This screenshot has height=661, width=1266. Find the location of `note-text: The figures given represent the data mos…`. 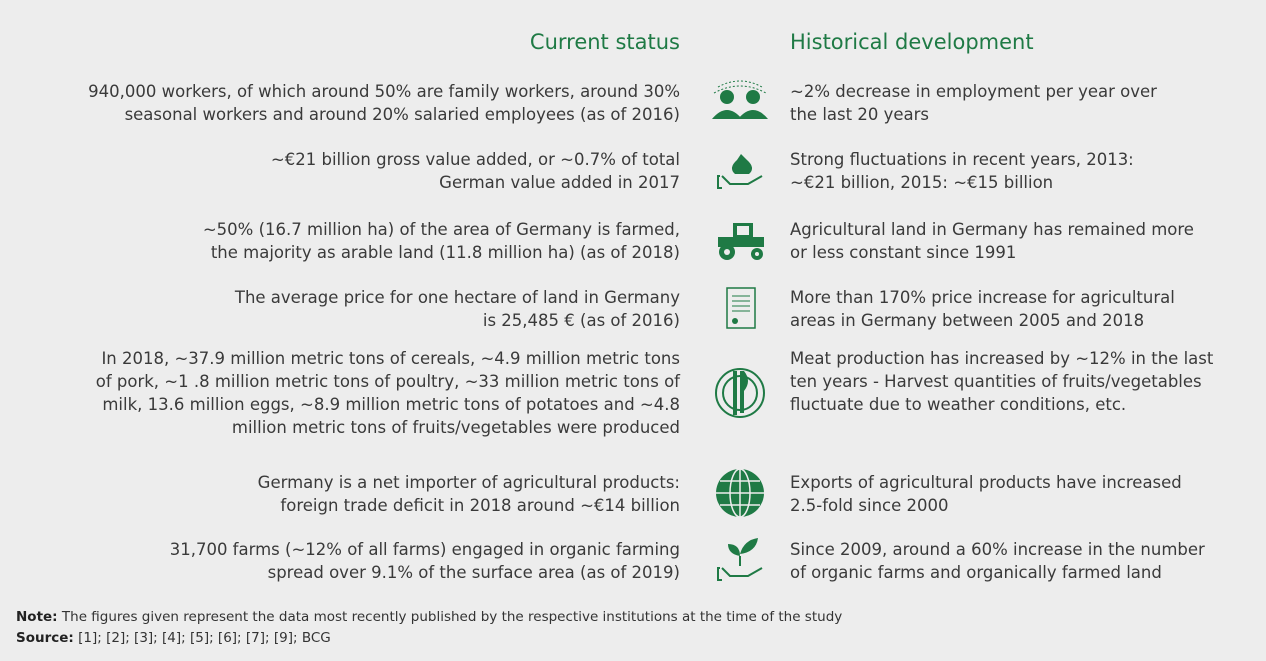

note-text: The figures given represent the data mos… is located at coordinates (452, 617).